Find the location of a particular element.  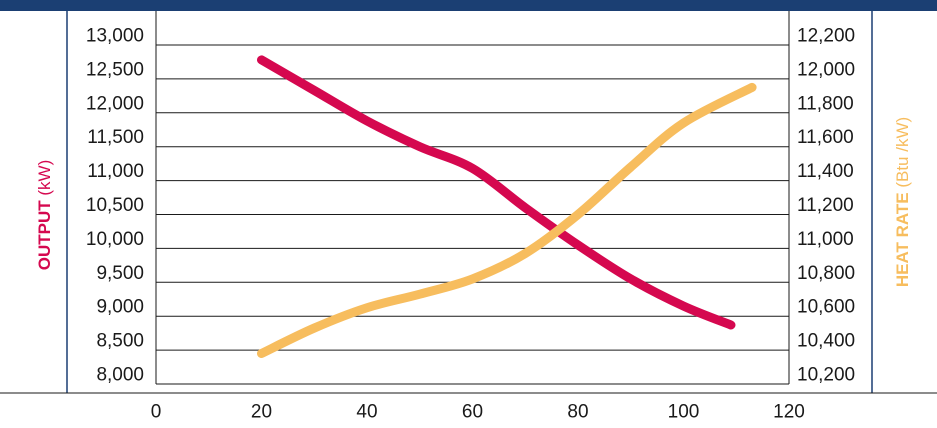

left-tick-label: 12,000 is located at coordinates (115, 103).